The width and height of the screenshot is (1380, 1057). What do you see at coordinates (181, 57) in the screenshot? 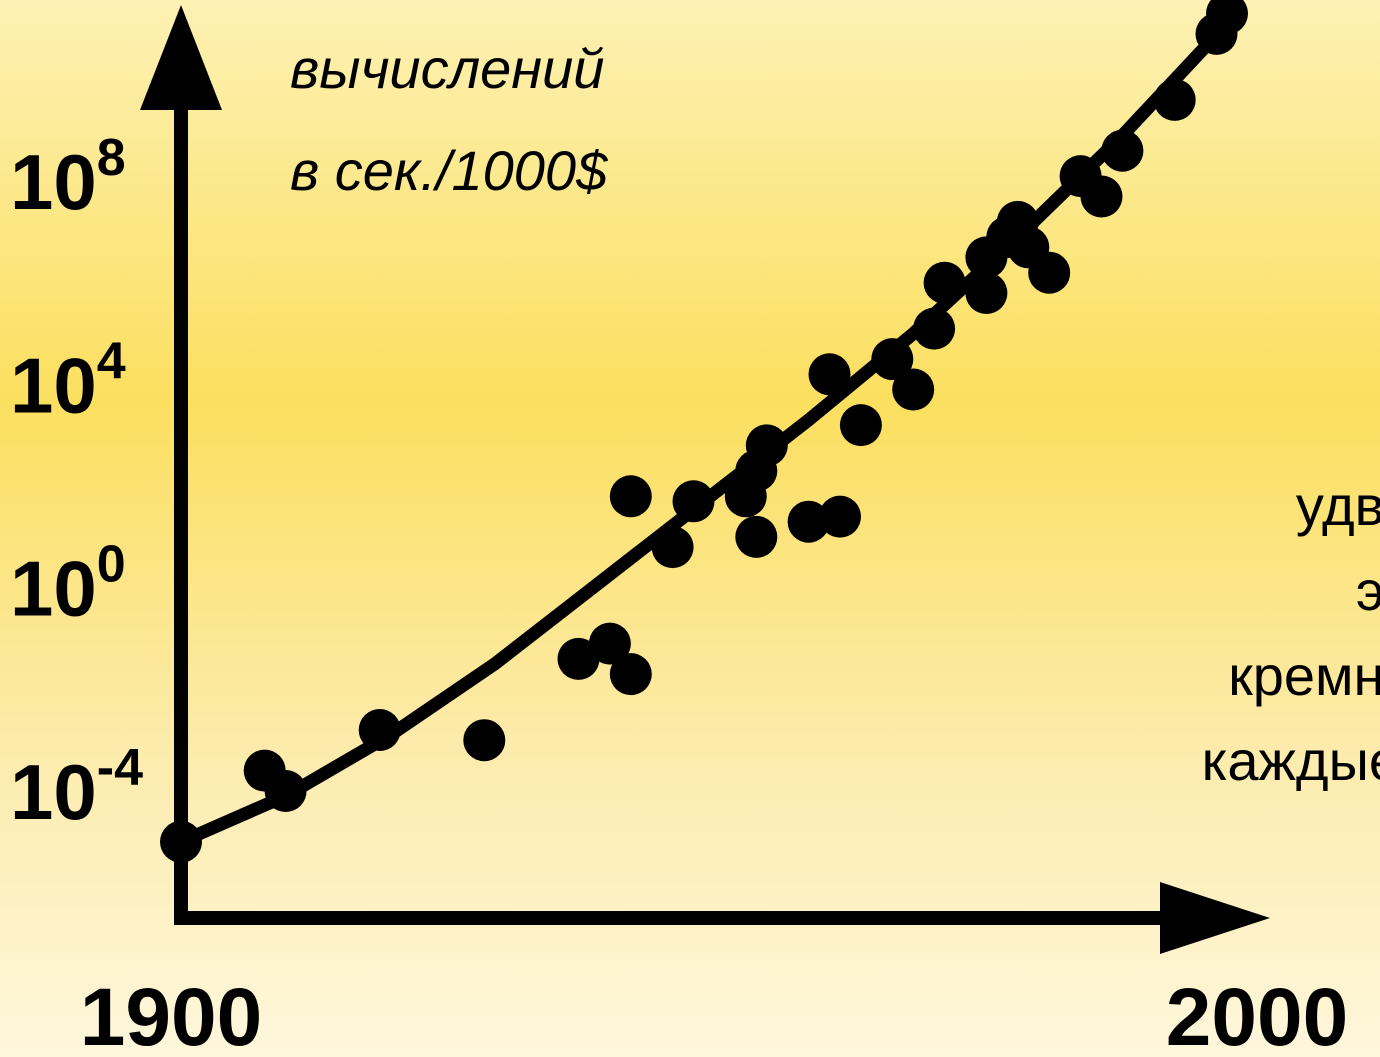
I see `y-axis-arrowhead` at bounding box center [181, 57].